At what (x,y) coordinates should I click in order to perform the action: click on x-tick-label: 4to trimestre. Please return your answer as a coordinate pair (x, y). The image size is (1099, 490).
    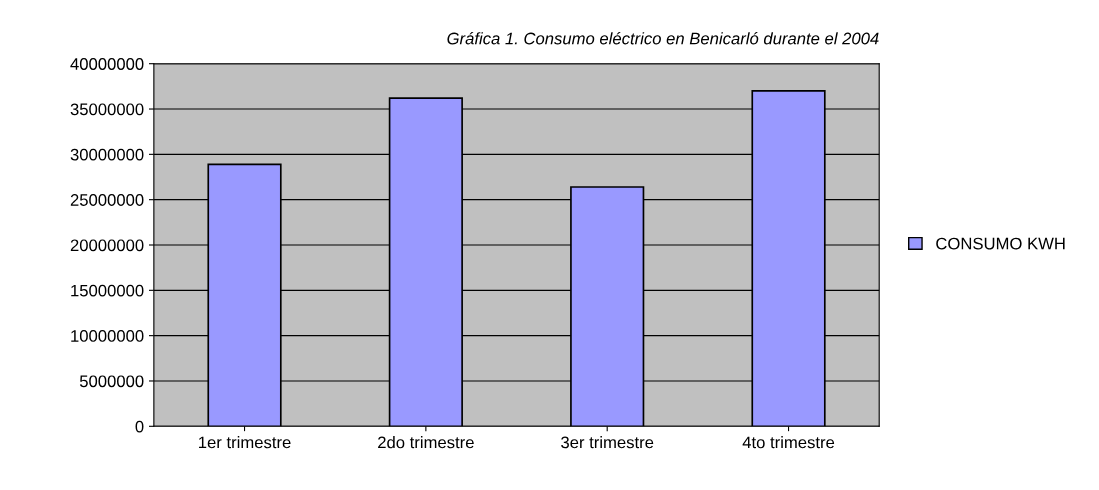
    Looking at the image, I should click on (788, 442).